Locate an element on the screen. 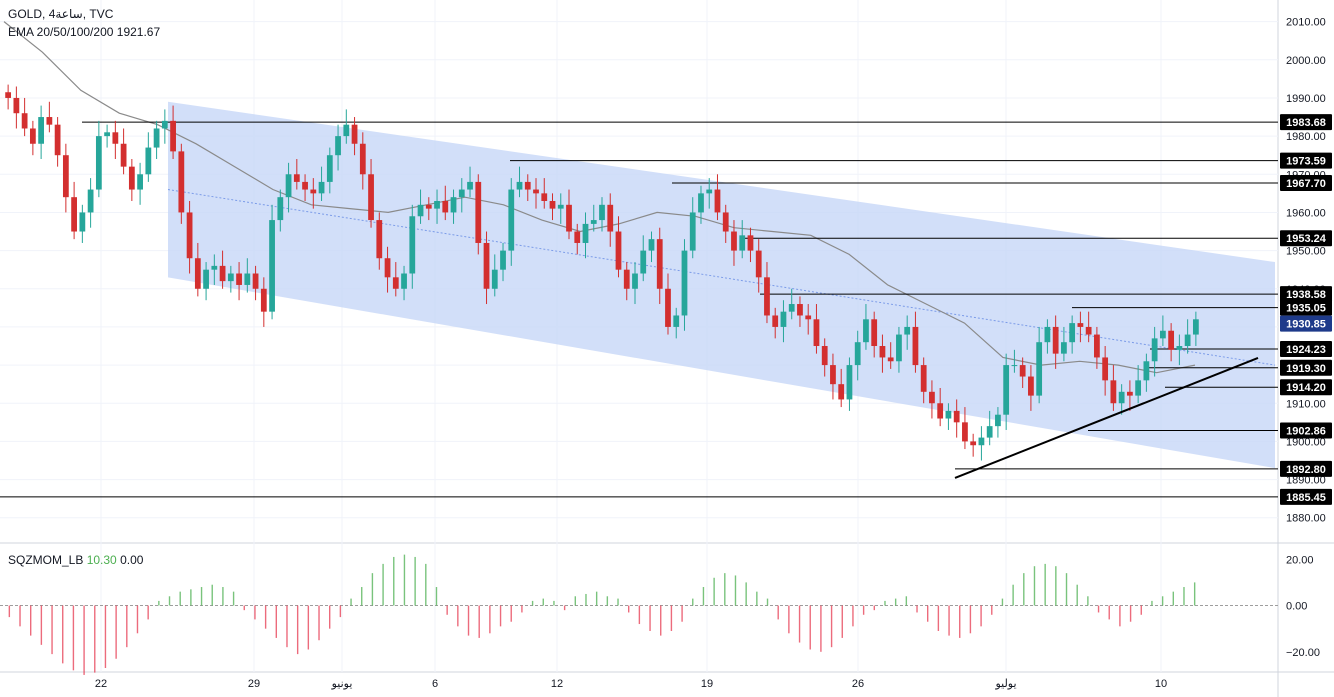  time-axis: 22 29 يونيو 6 12 19 26 يوليو 10 is located at coordinates (631, 684).